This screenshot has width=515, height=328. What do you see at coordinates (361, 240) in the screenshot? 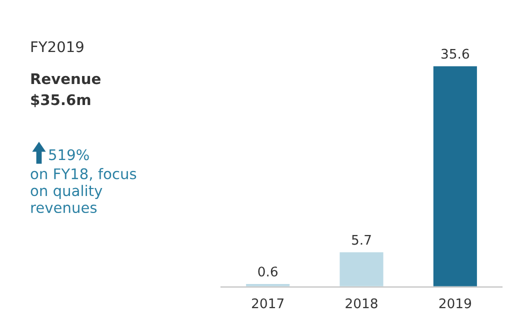
I see `data-label: 5.7` at bounding box center [361, 240].